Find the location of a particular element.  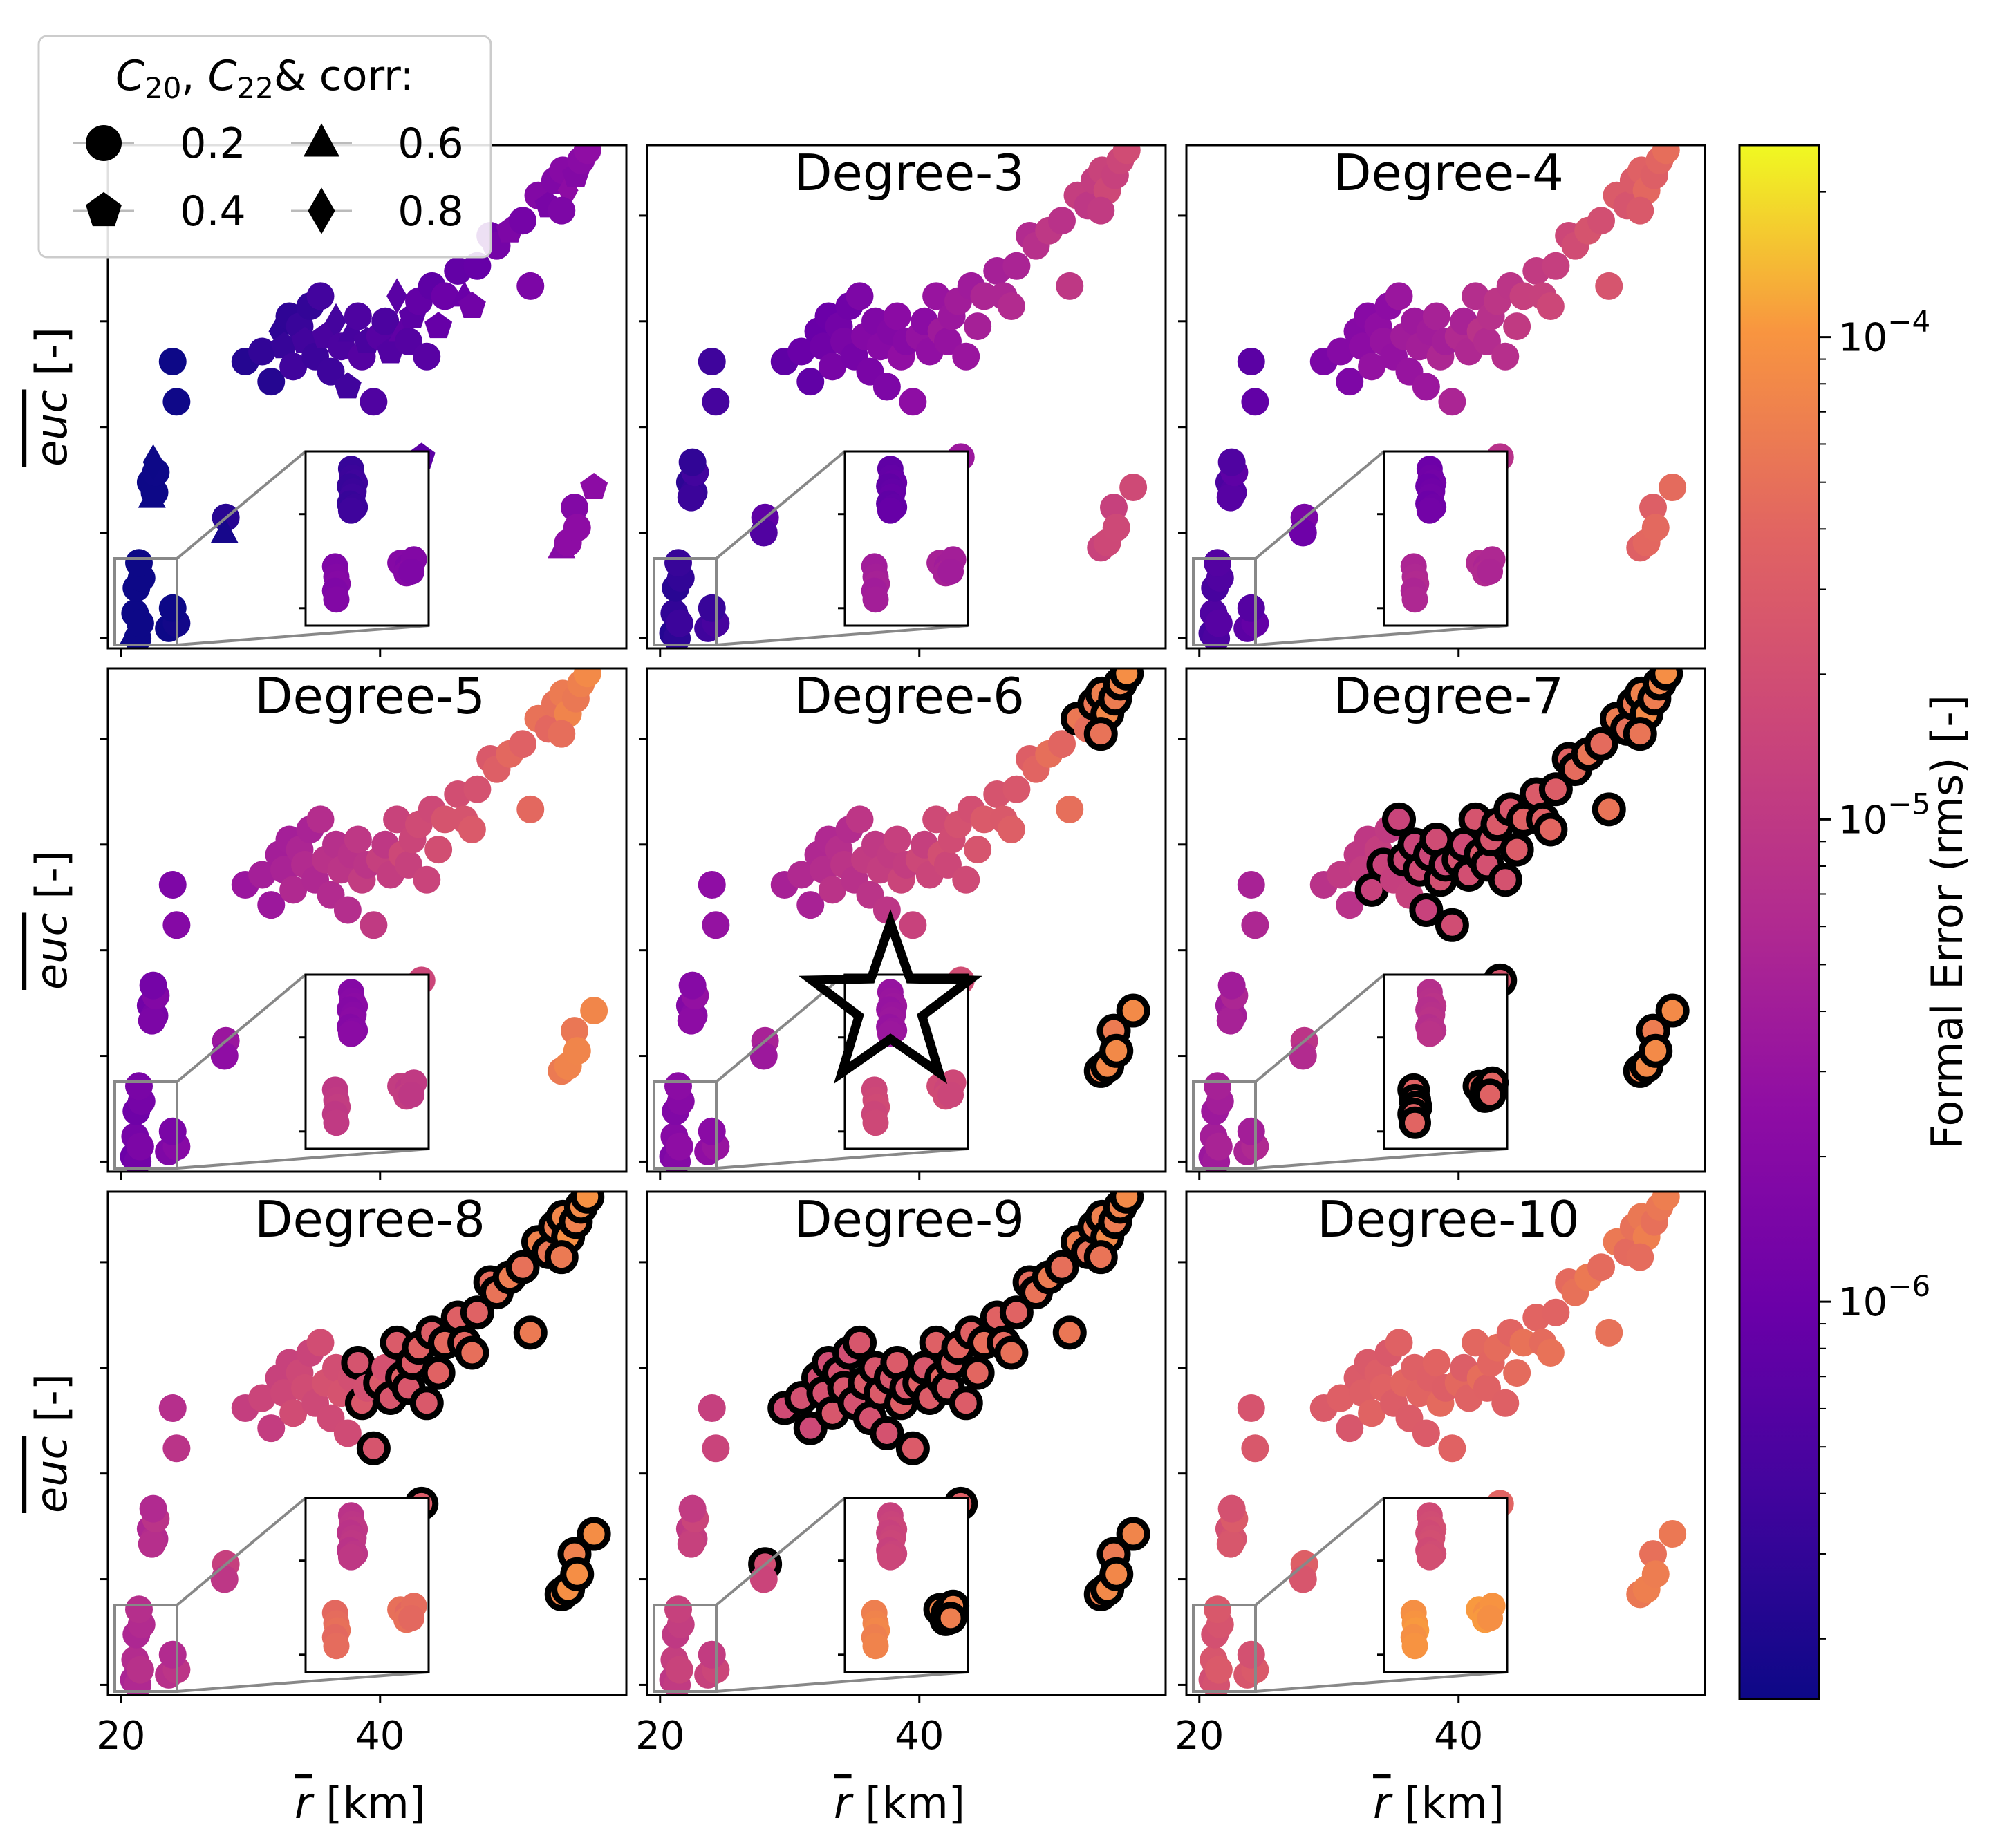

x-axis-label-unit: [km] is located at coordinates (1447, 1803).